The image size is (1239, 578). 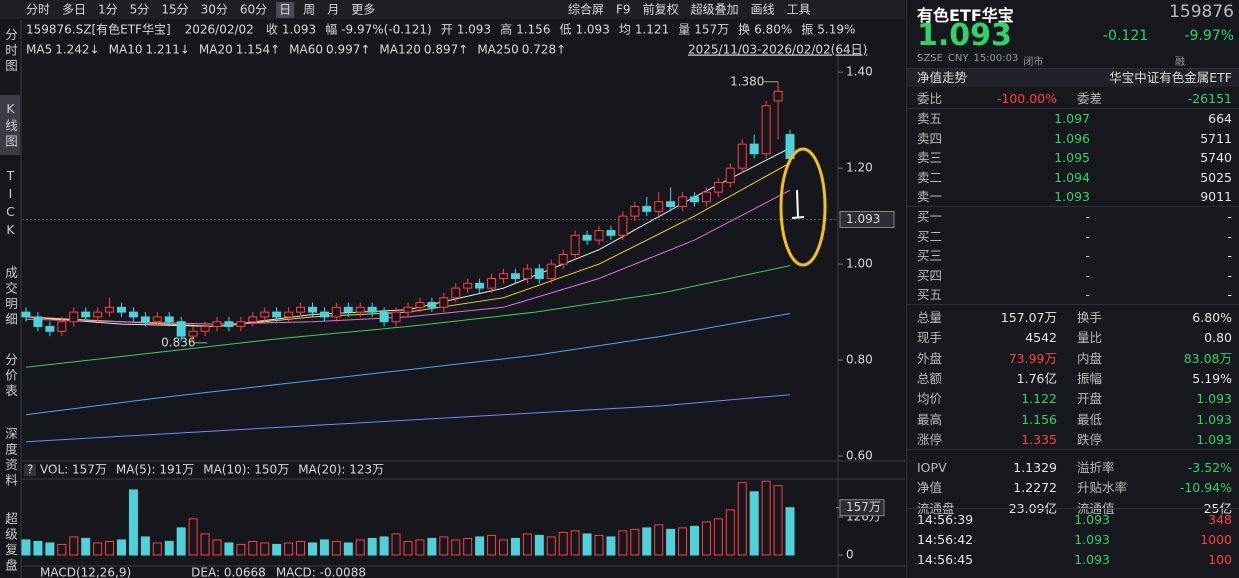 I want to click on diff-value: -26151, so click(x=1209, y=98).